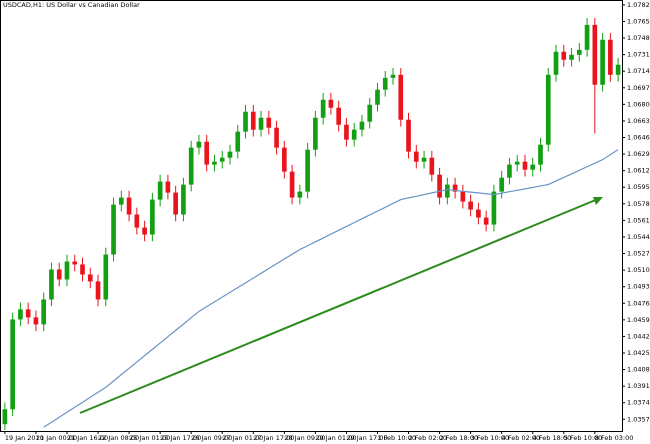 The width and height of the screenshot is (650, 444). Describe the element at coordinates (638, 21) in the screenshot. I see `y-tick-label: 1.07650` at that location.